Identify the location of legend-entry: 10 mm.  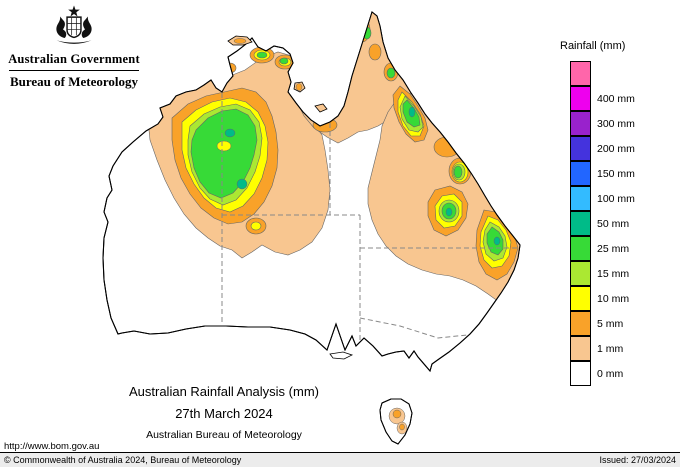
(615, 298).